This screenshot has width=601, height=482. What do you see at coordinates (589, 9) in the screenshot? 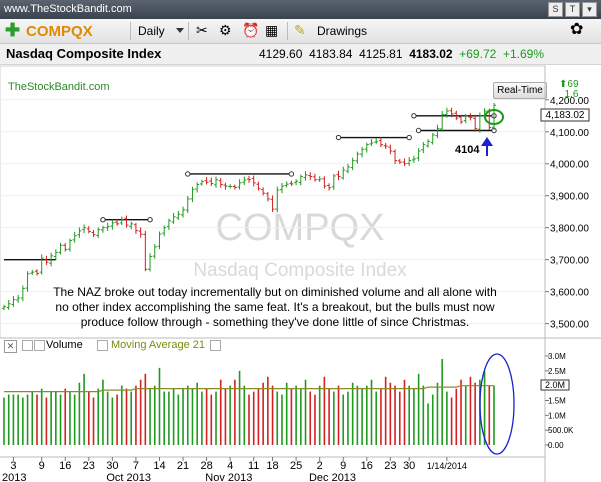
I see `menu-button: ▾` at bounding box center [589, 9].